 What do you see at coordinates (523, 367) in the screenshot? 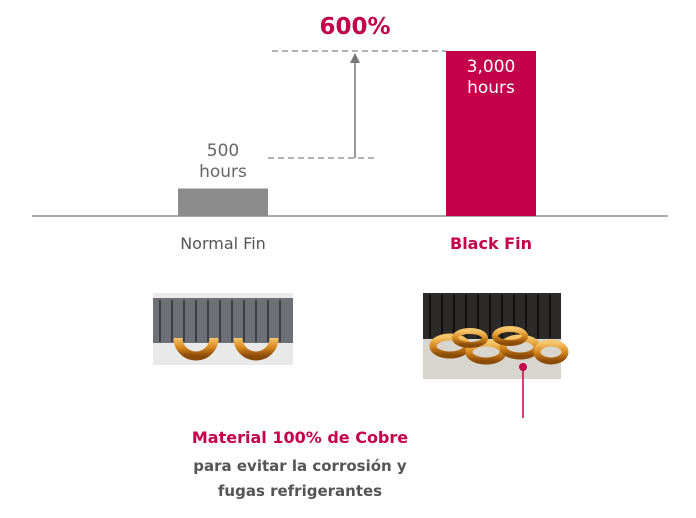
I see `callout-dot` at bounding box center [523, 367].